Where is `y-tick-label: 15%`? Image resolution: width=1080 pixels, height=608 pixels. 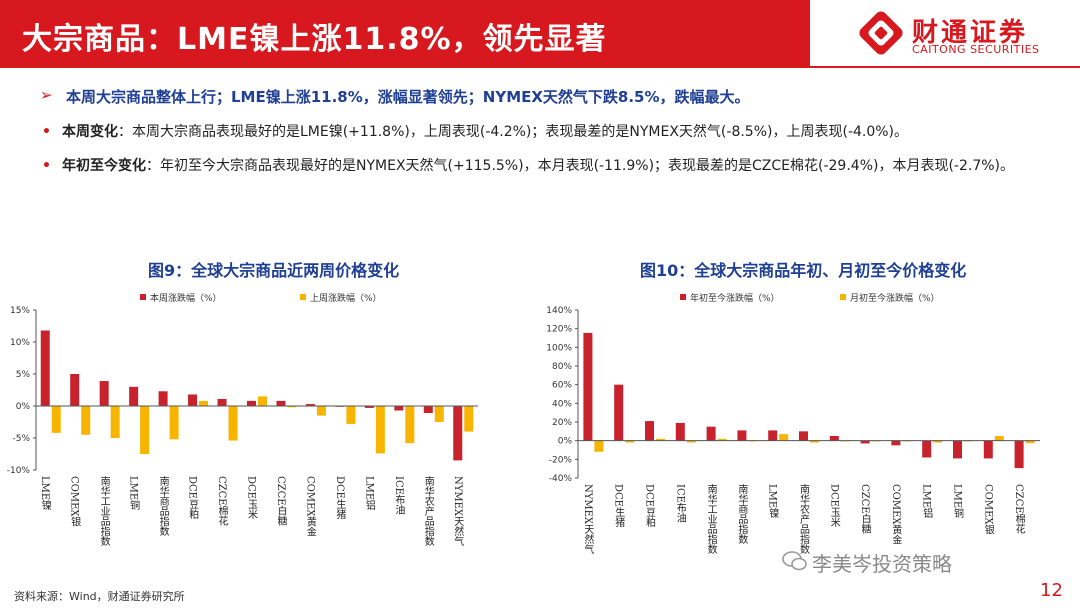
y-tick-label: 15% is located at coordinates (20, 311).